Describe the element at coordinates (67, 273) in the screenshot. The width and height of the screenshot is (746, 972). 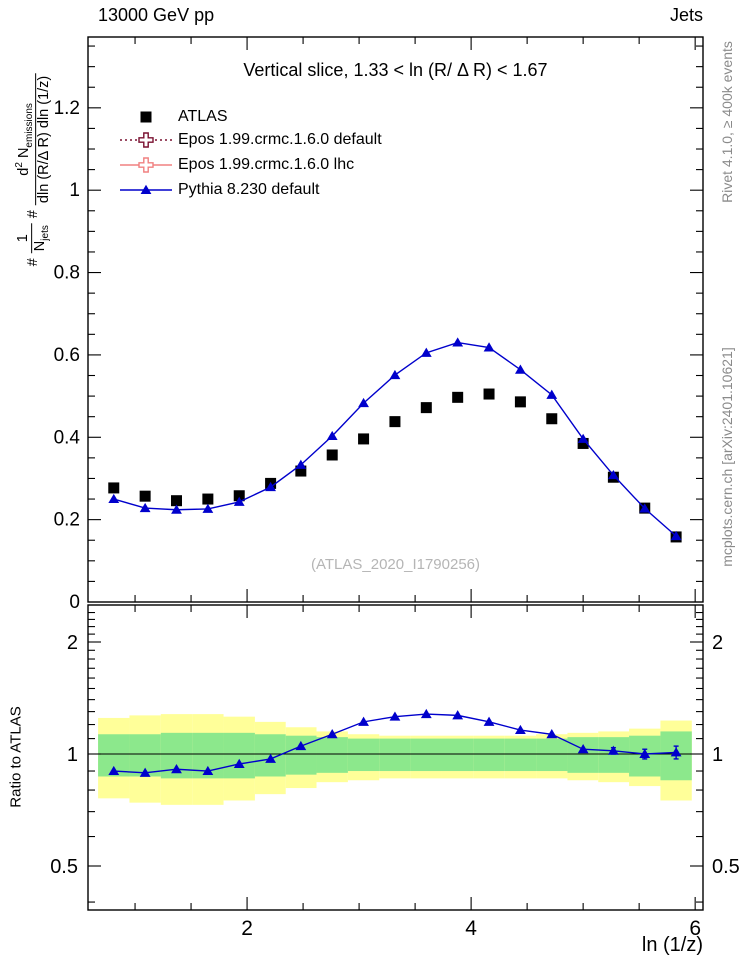
I see `main-y-tick-label: 0.8` at that location.